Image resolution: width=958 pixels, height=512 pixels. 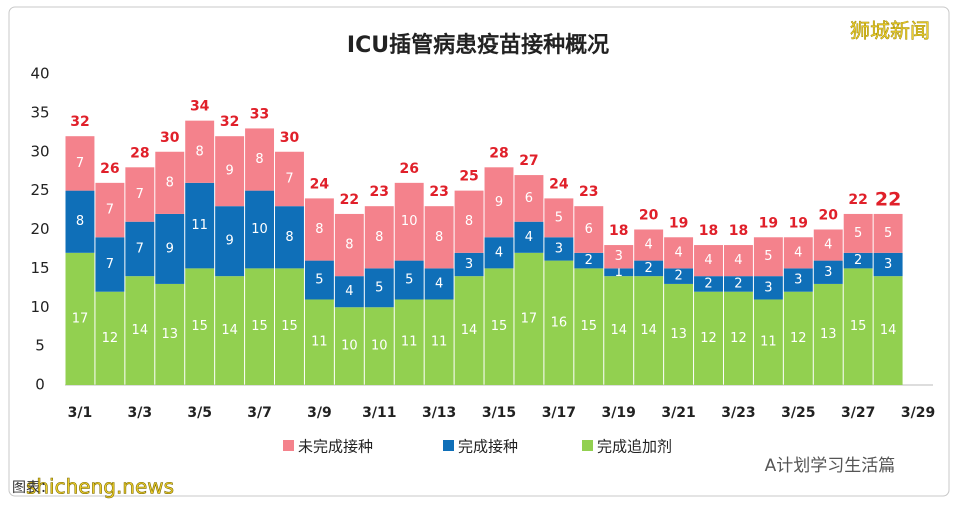 I want to click on x-tick-label: 3/11, so click(x=379, y=413).